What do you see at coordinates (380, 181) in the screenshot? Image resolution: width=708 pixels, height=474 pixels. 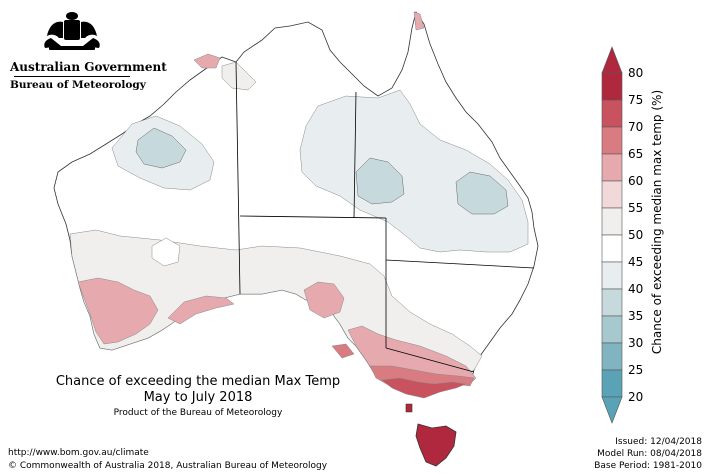 I see `region-35-40-central` at bounding box center [380, 181].